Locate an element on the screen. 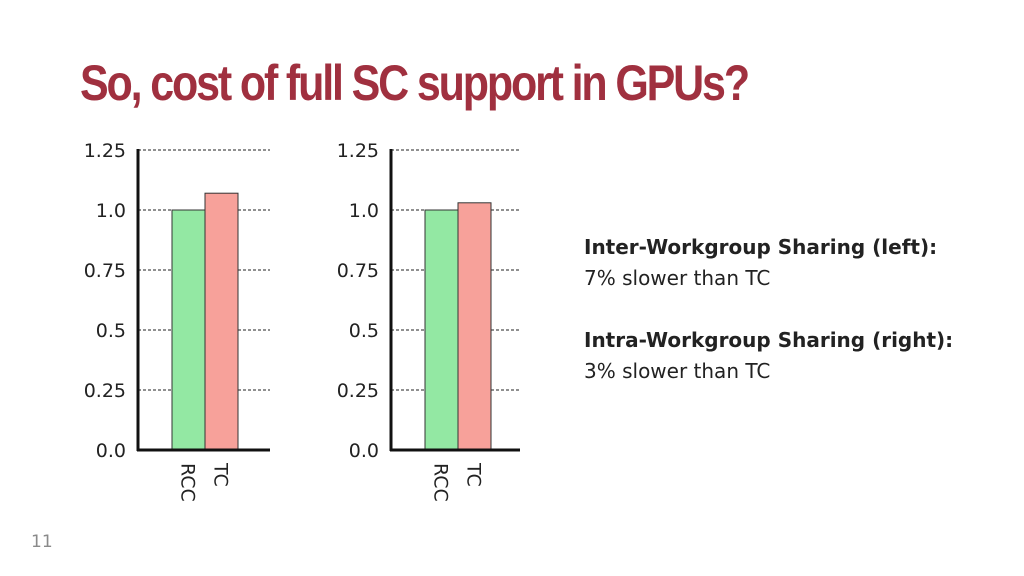  chart-2: 0.0 0.25 0.5 0.75 1.0 1.25 RCC TC is located at coordinates (428, 321).